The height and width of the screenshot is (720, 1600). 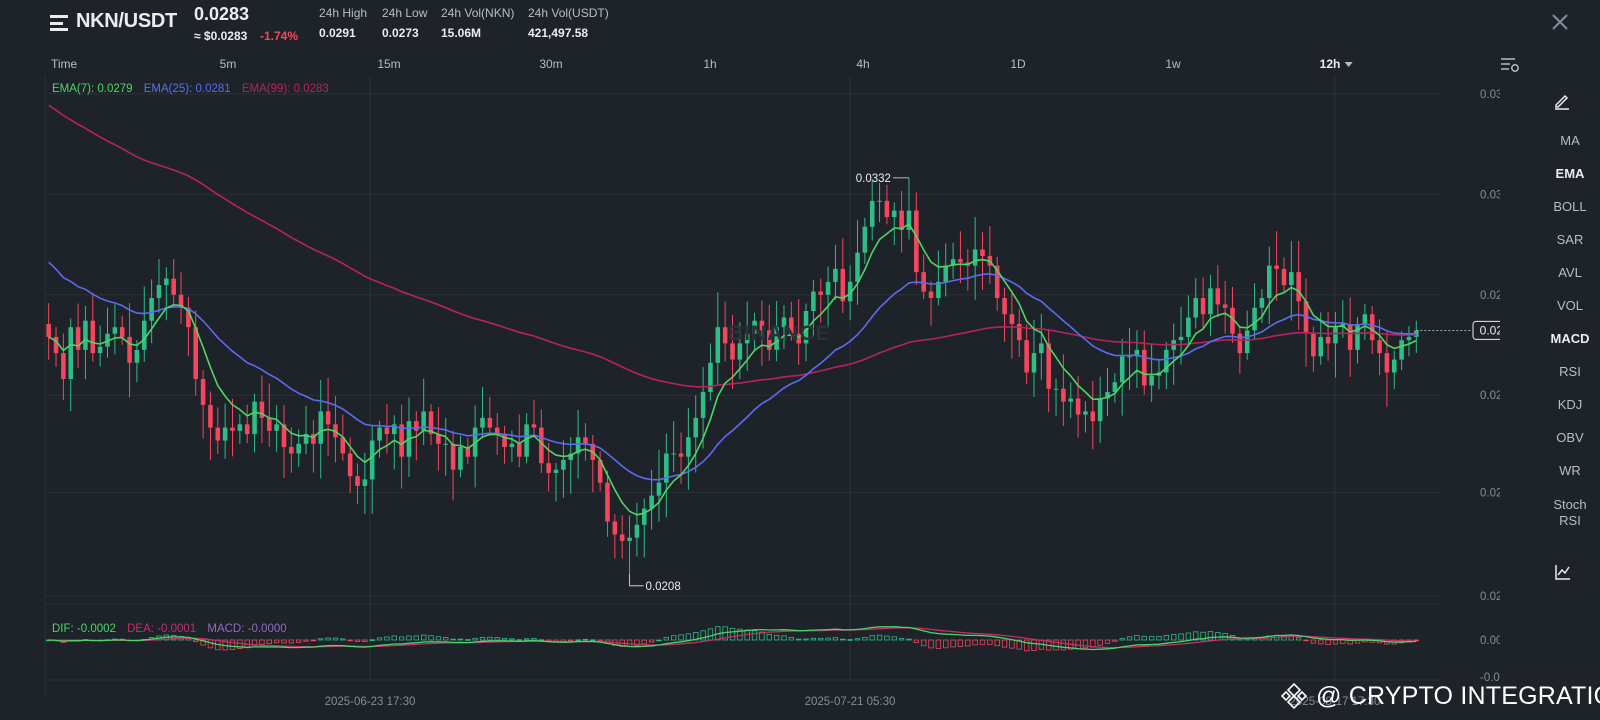 I want to click on indicator-ma: MA, so click(x=1570, y=140).